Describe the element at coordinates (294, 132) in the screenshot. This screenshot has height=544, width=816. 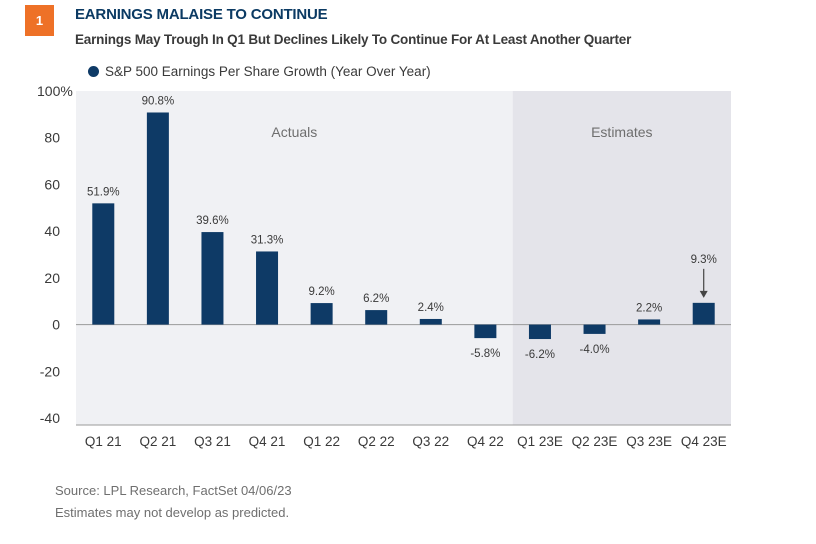
I see `region-actuals-label: Actuals` at that location.